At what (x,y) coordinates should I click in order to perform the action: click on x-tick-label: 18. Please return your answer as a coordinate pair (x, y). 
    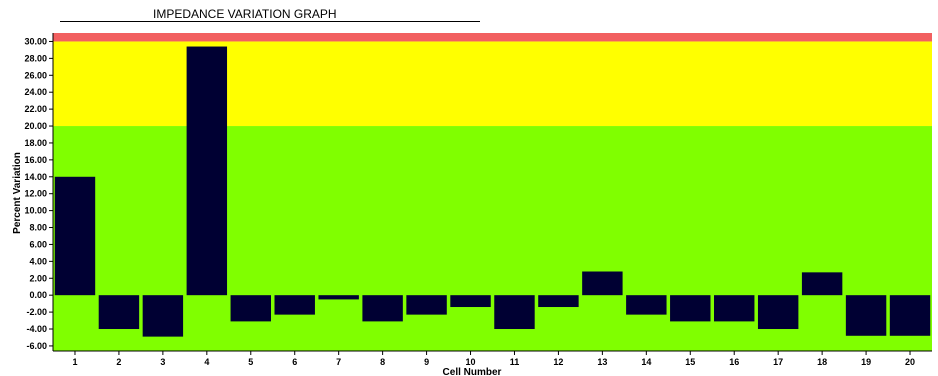
    Looking at the image, I should click on (822, 362).